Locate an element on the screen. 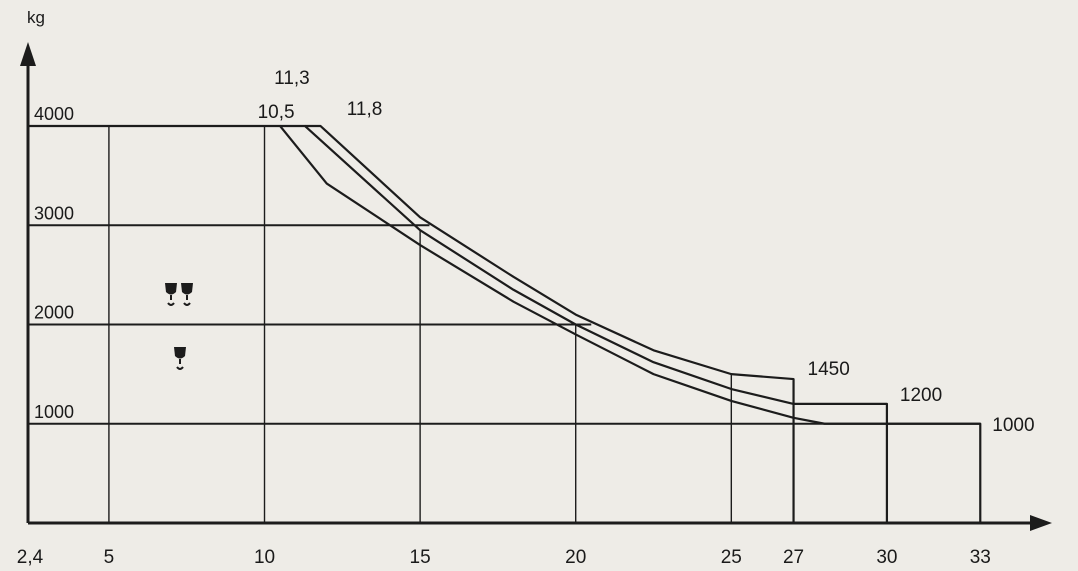 The height and width of the screenshot is (571, 1078). y-tick-label: 4000 is located at coordinates (54, 114).